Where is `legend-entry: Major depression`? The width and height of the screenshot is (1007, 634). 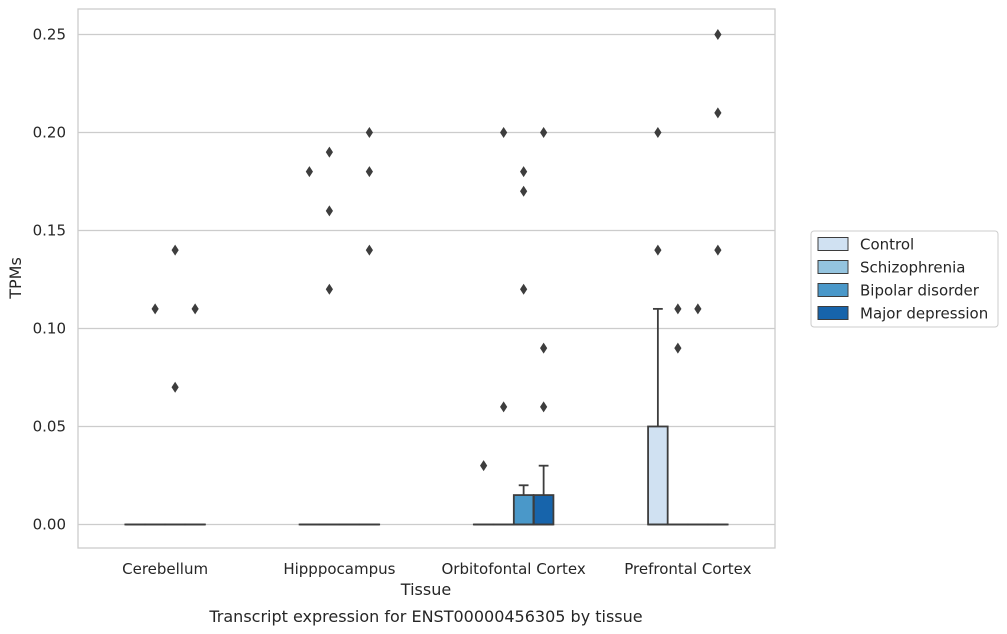 legend-entry: Major depression is located at coordinates (924, 314).